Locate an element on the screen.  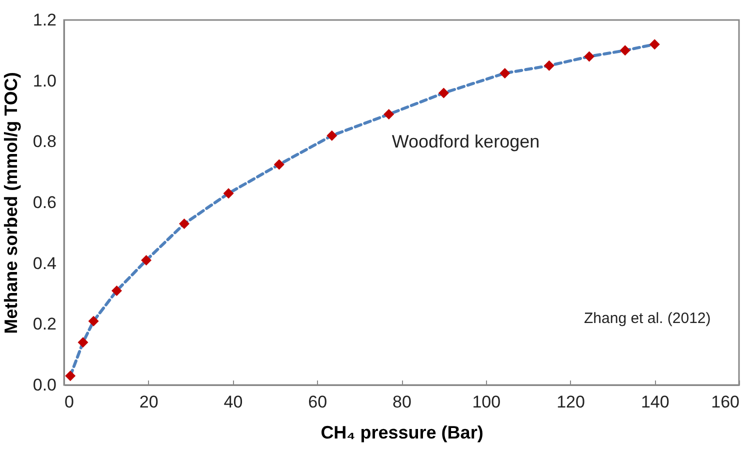
x-tick-label: 40 is located at coordinates (233, 402).